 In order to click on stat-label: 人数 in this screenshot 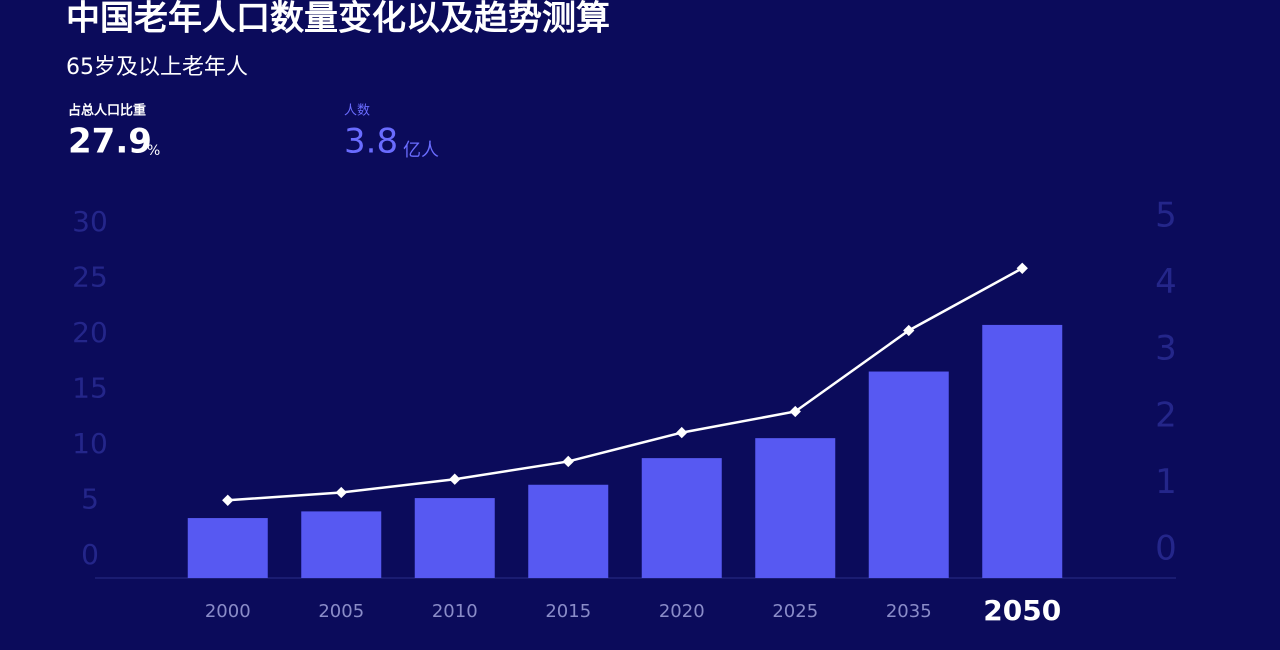, I will do `click(357, 111)`.